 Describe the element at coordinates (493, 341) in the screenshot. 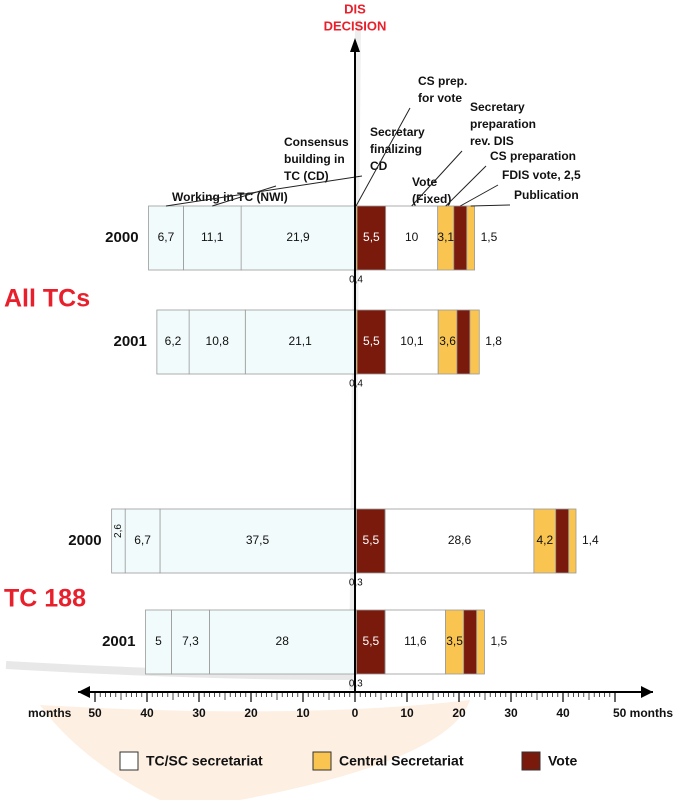

I see `value-label: 1,8` at that location.